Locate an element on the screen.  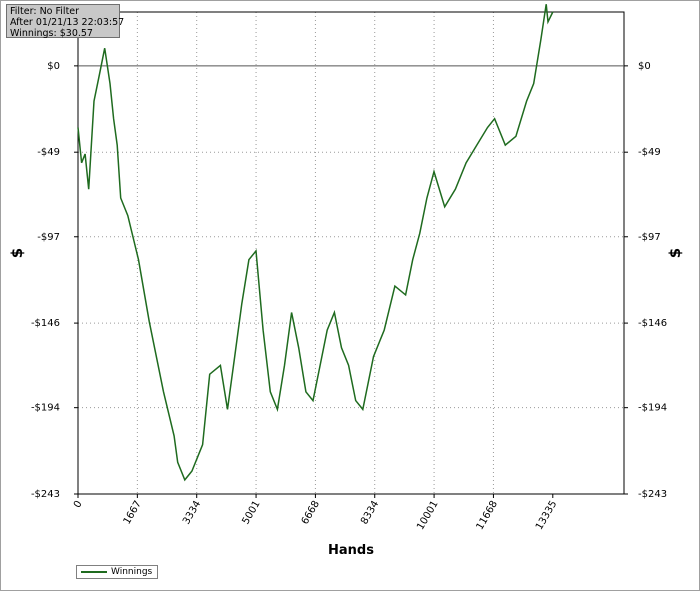
x-tick-label: 0 is located at coordinates (78, 504).